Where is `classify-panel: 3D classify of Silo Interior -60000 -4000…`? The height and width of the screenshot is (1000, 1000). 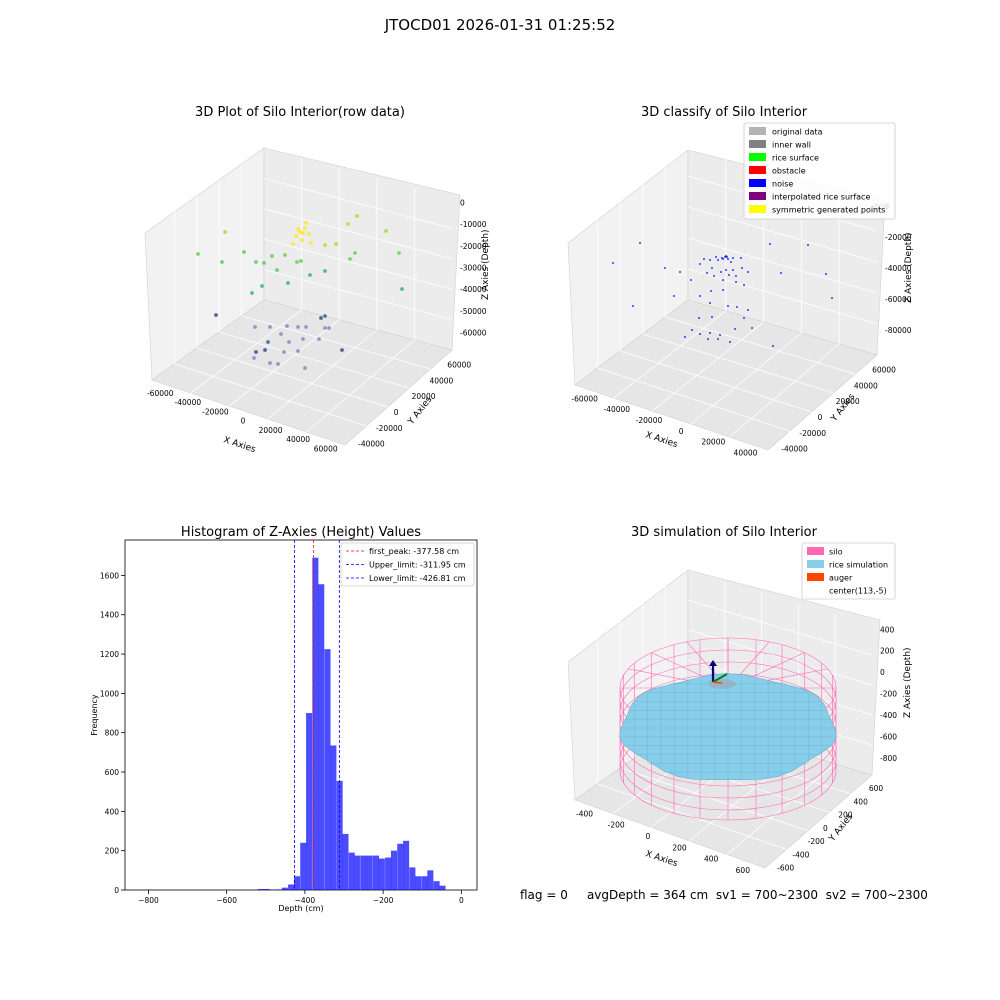 classify-panel: 3D classify of Silo Interior -60000 -4000… is located at coordinates (740, 281).